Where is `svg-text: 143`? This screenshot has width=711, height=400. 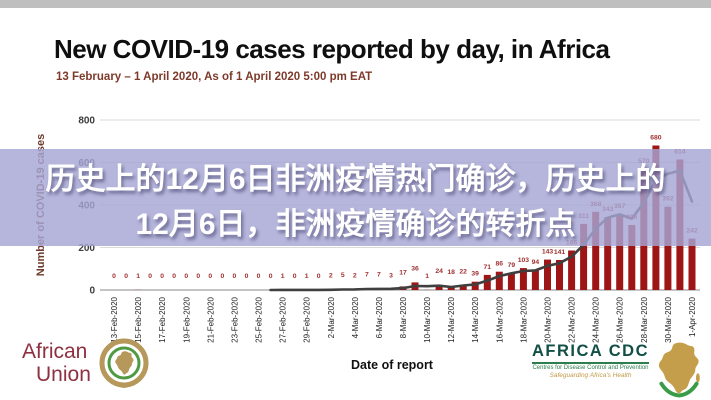 svg-text: 143 is located at coordinates (548, 252).